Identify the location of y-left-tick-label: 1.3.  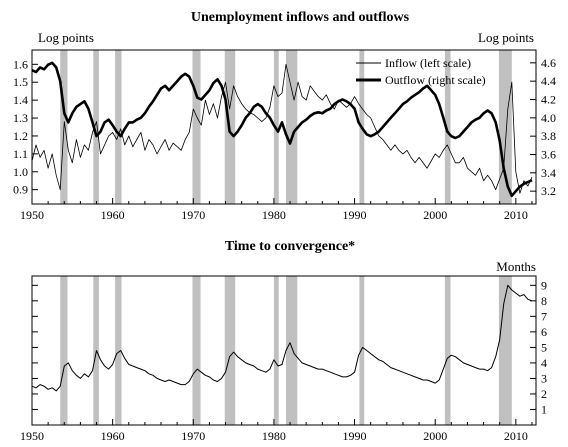
(20, 118).